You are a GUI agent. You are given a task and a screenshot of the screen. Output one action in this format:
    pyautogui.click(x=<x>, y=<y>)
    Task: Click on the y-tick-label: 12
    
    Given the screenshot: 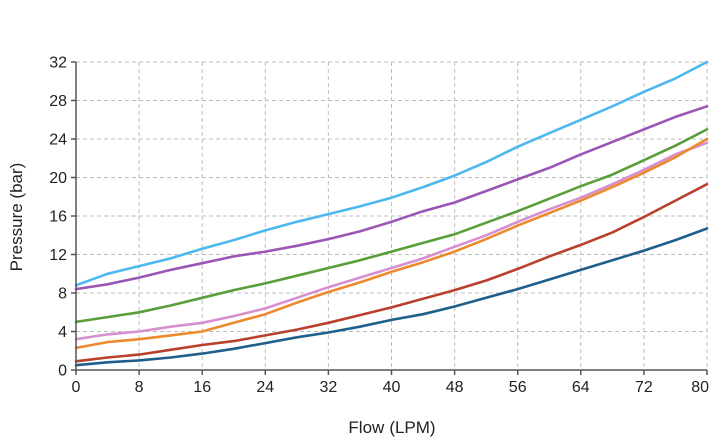 What is the action you would take?
    pyautogui.click(x=58, y=255)
    